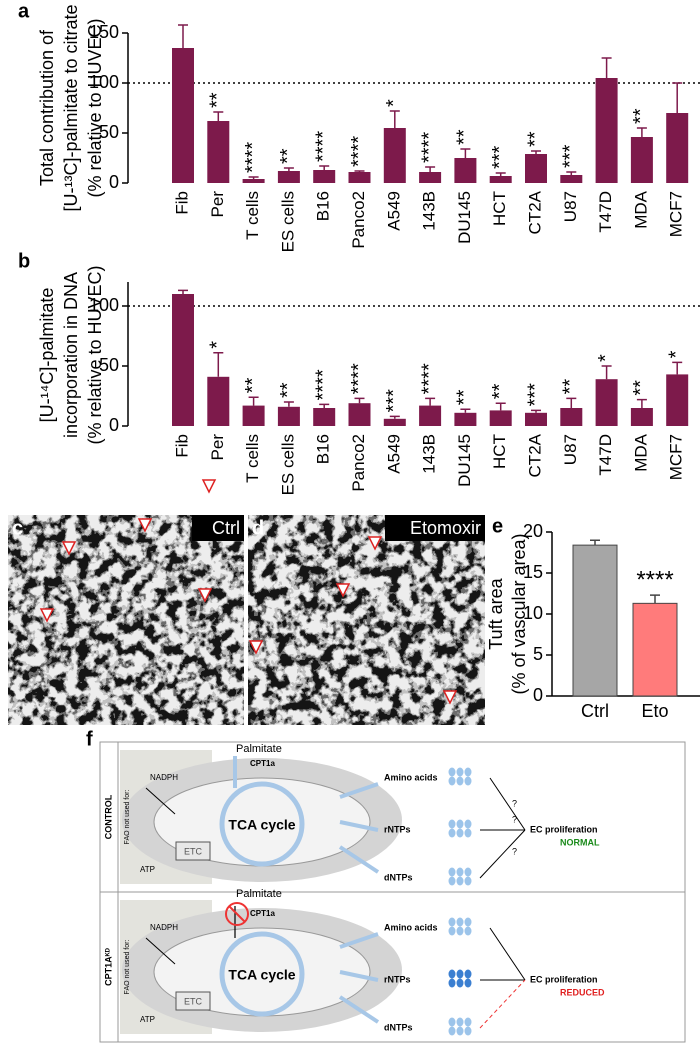 Image resolution: width=700 pixels, height=1053 pixels. Describe the element at coordinates (366, 620) in the screenshot. I see `micrograph-texture` at that location.